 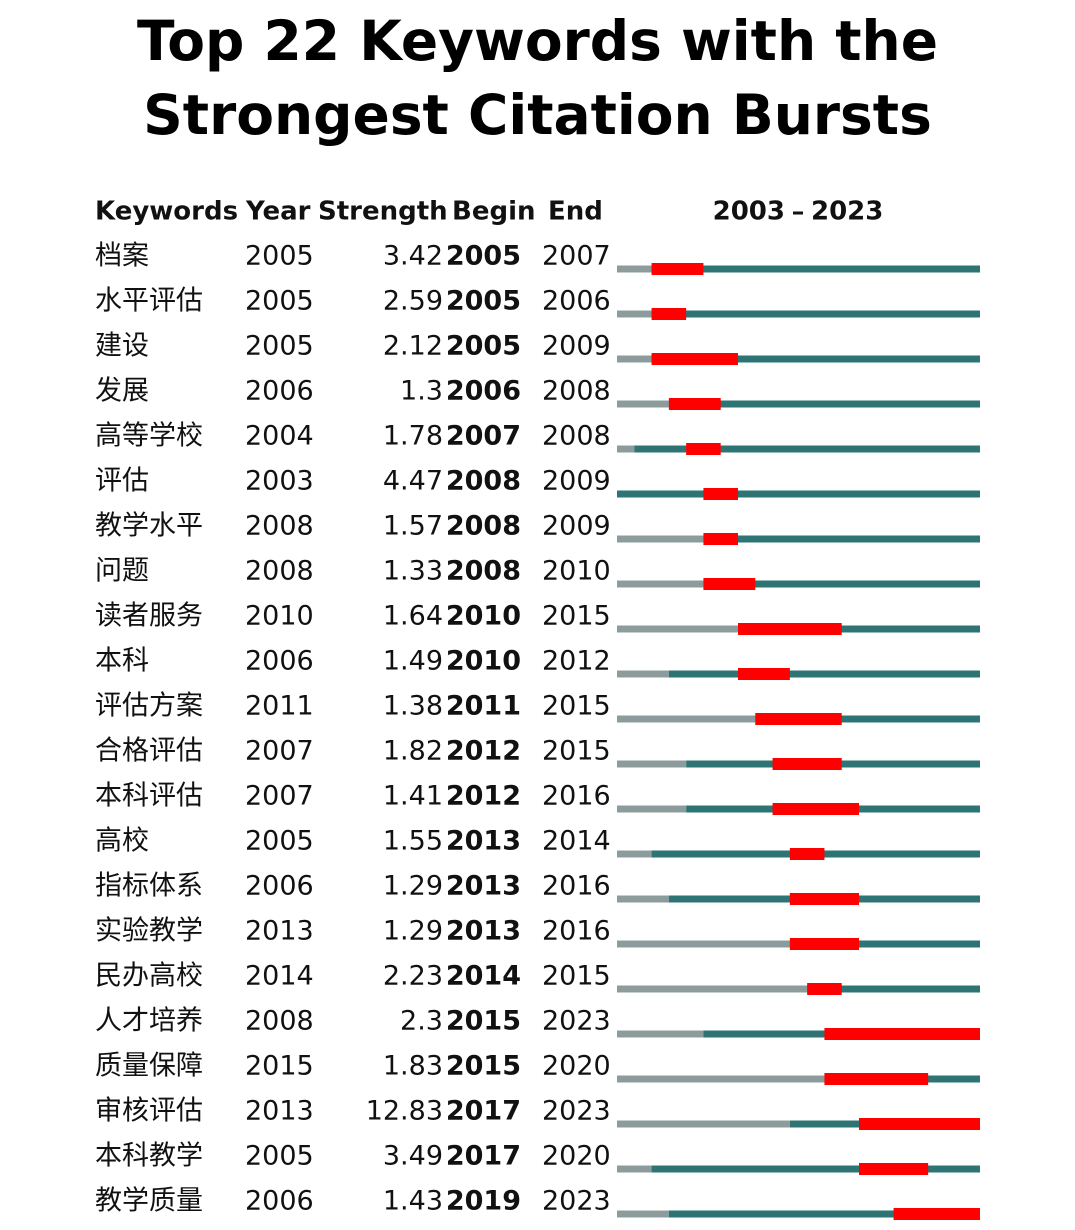 What do you see at coordinates (279, 931) in the screenshot?
I see `year: 2013` at bounding box center [279, 931].